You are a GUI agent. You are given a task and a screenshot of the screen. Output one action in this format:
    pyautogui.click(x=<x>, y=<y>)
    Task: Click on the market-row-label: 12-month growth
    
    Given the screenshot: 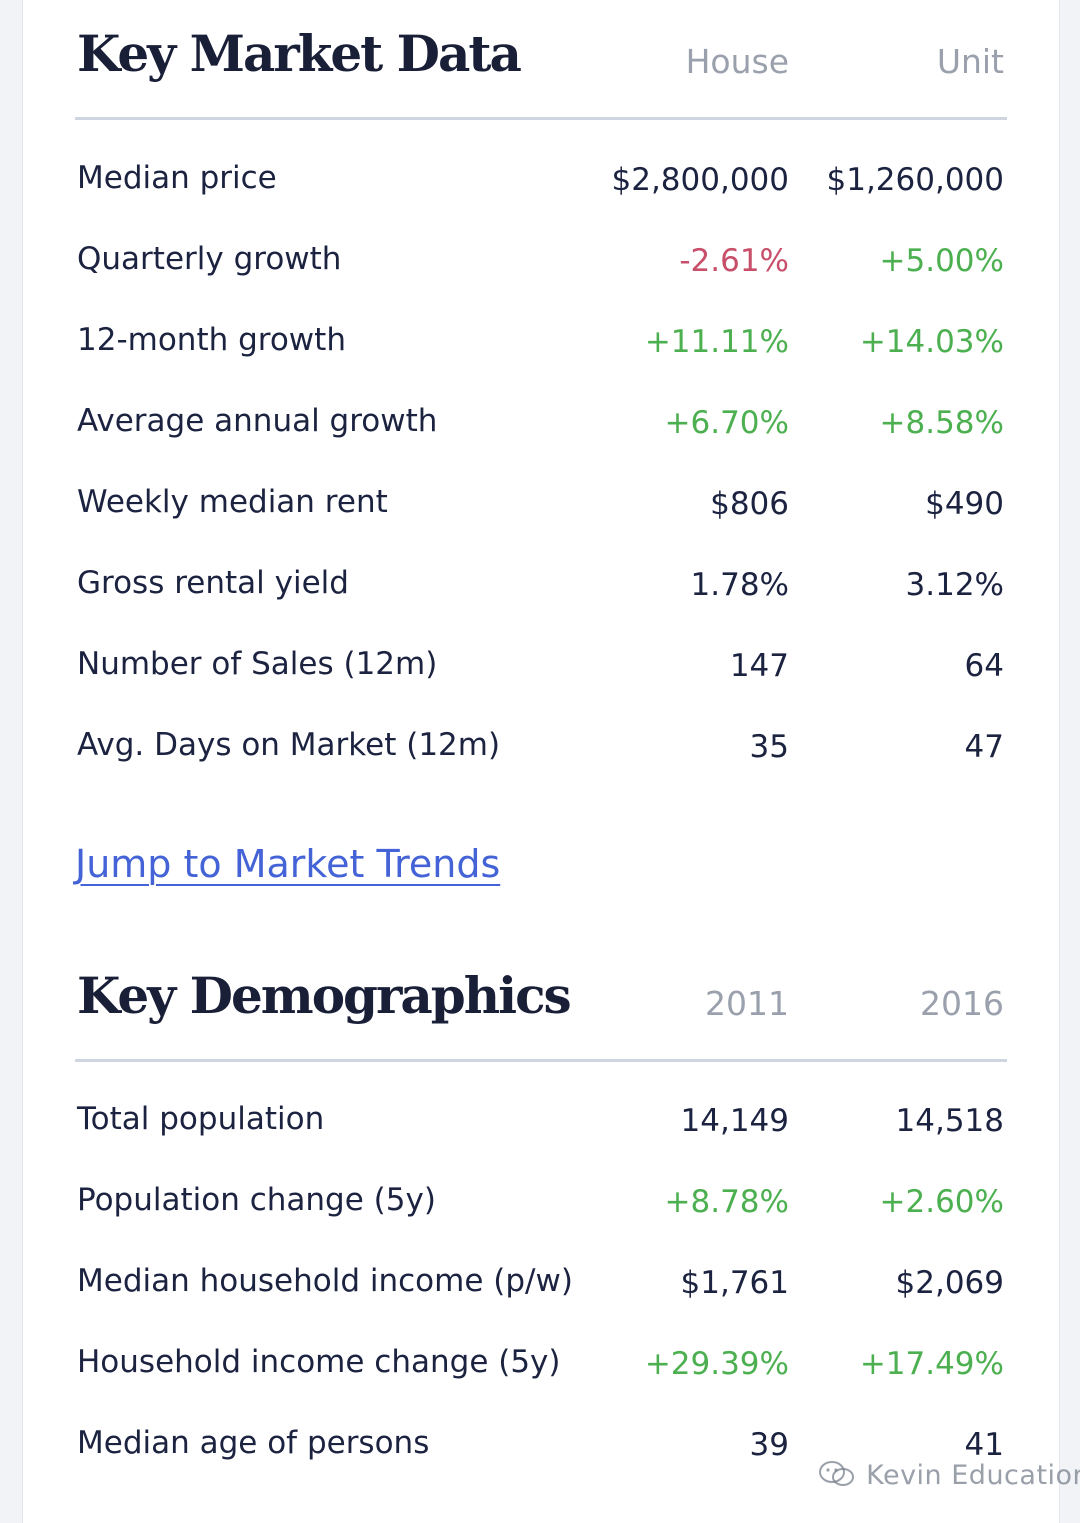 What is the action you would take?
    pyautogui.click(x=211, y=340)
    